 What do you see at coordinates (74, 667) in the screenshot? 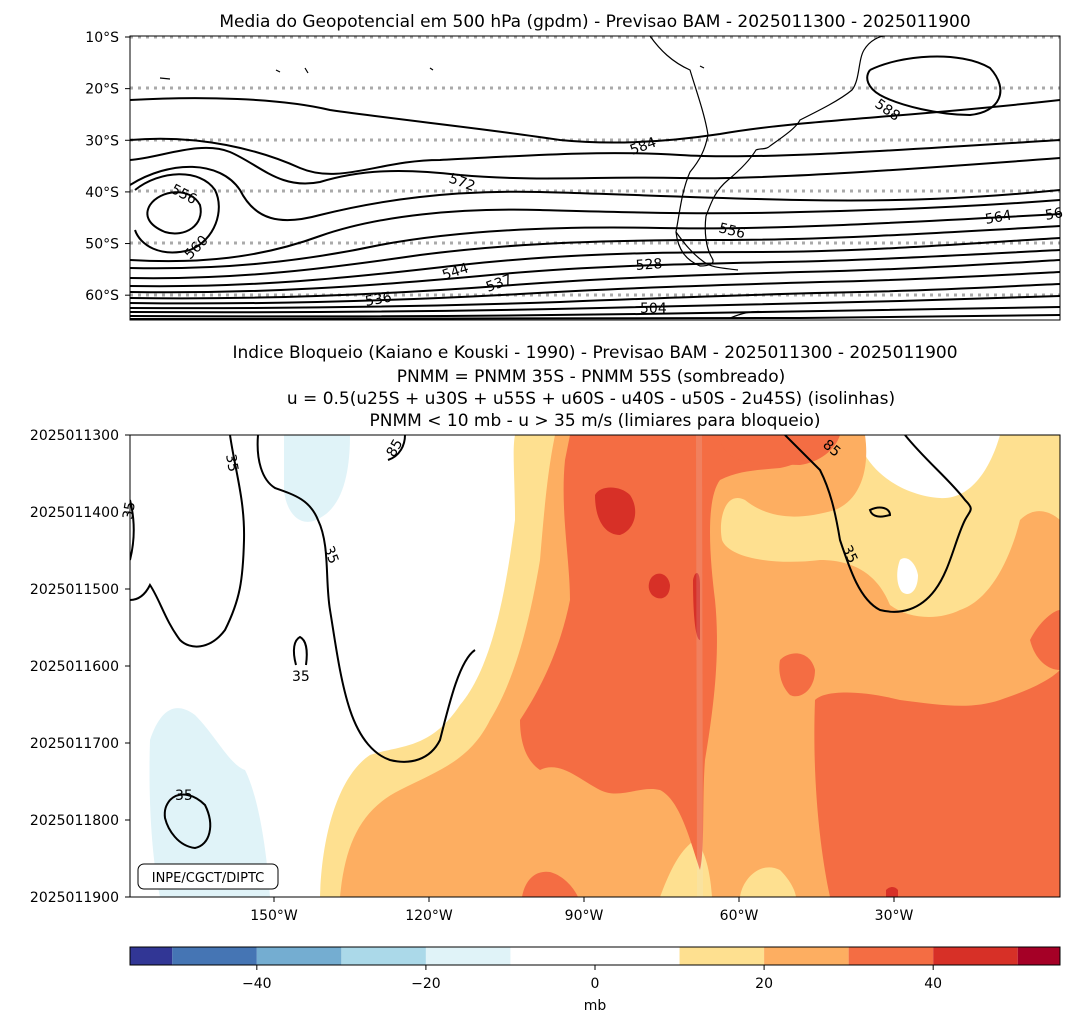
I see `y-tick-label: 2025011600` at bounding box center [74, 667].